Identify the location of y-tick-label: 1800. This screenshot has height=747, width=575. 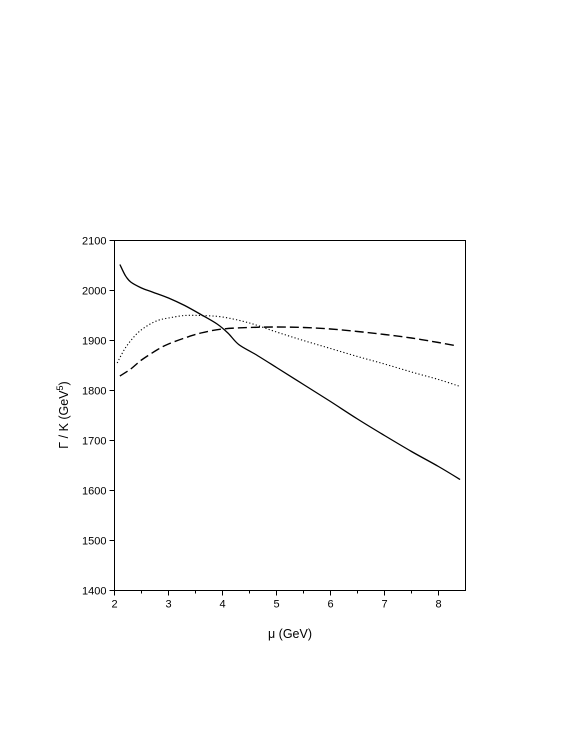
(94, 392).